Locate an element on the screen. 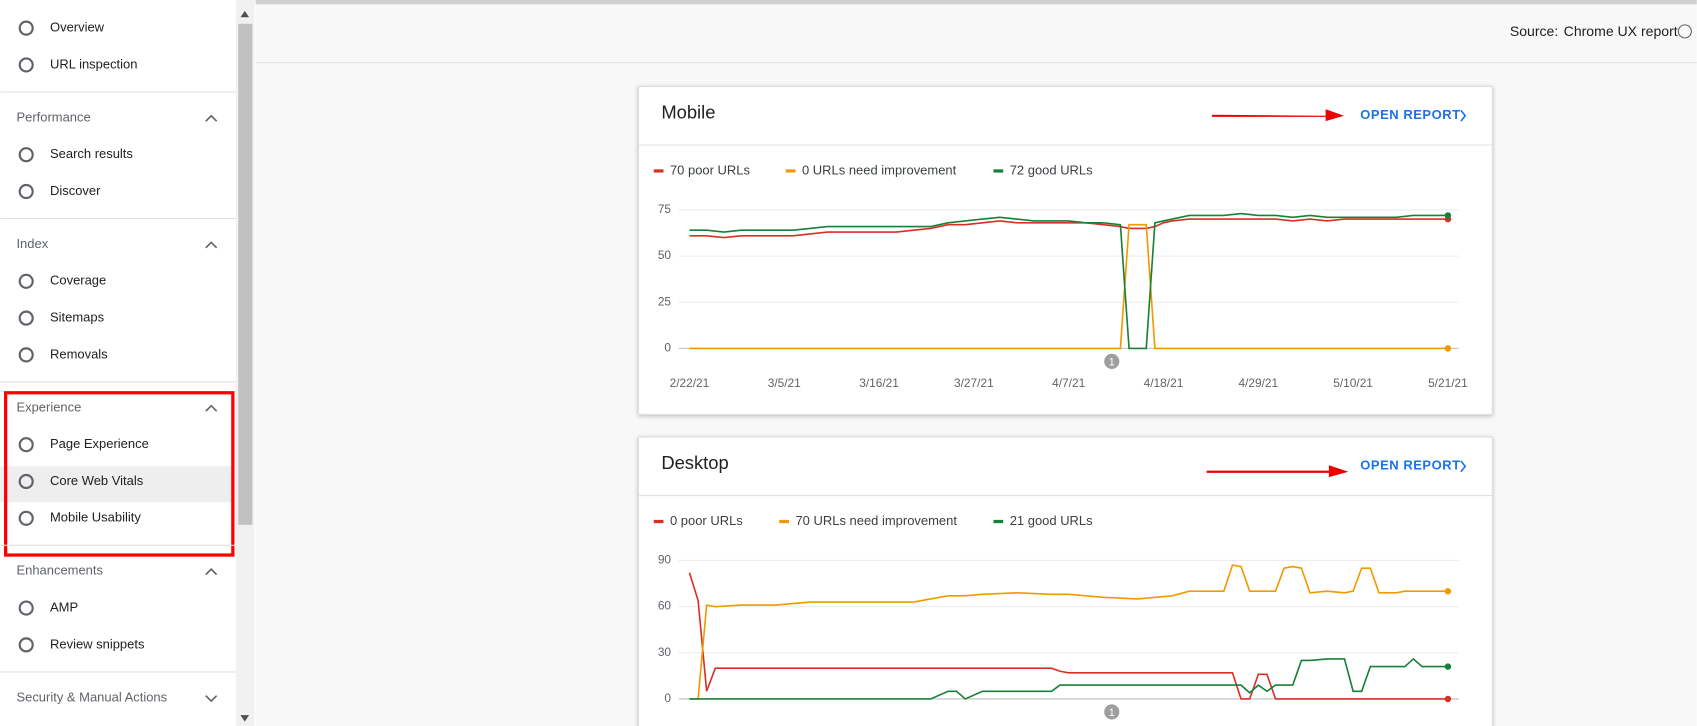  nav-item: URL inspection is located at coordinates (93, 63).